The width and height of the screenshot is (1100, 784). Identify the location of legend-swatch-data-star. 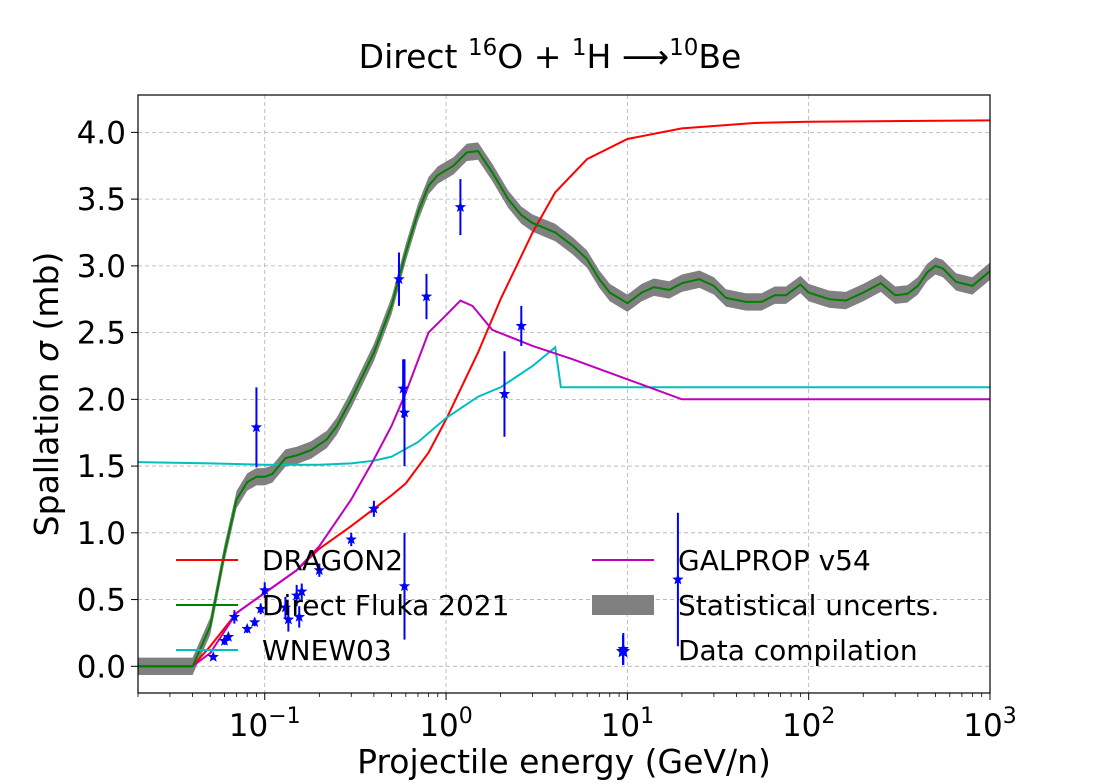
(623, 651).